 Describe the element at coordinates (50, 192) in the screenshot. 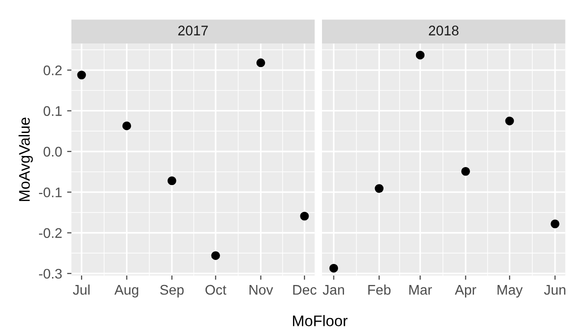

I see `y-tick-label: -0.1` at that location.